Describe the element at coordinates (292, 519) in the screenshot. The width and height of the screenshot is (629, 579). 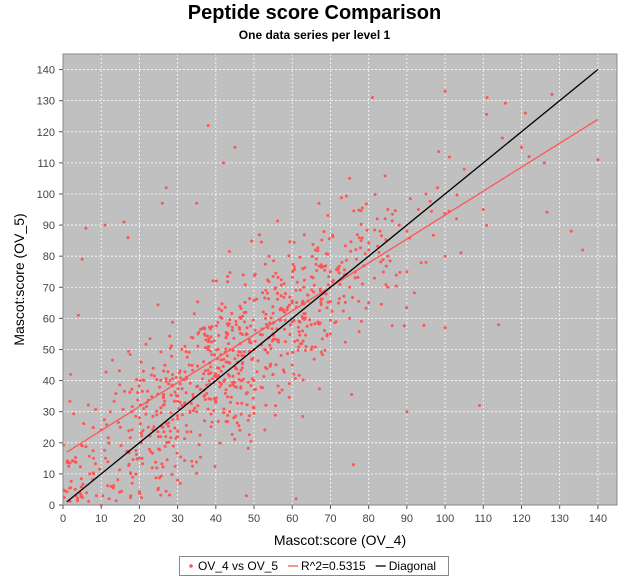
I see `x-tick-label: 60` at that location.